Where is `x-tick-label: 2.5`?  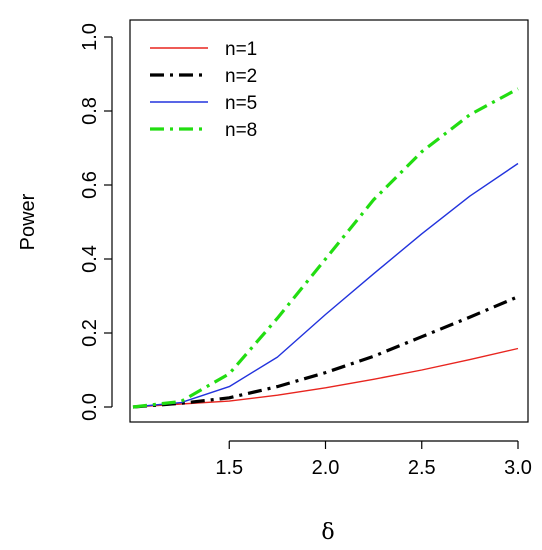
x-tick-label: 2.5 is located at coordinates (422, 468).